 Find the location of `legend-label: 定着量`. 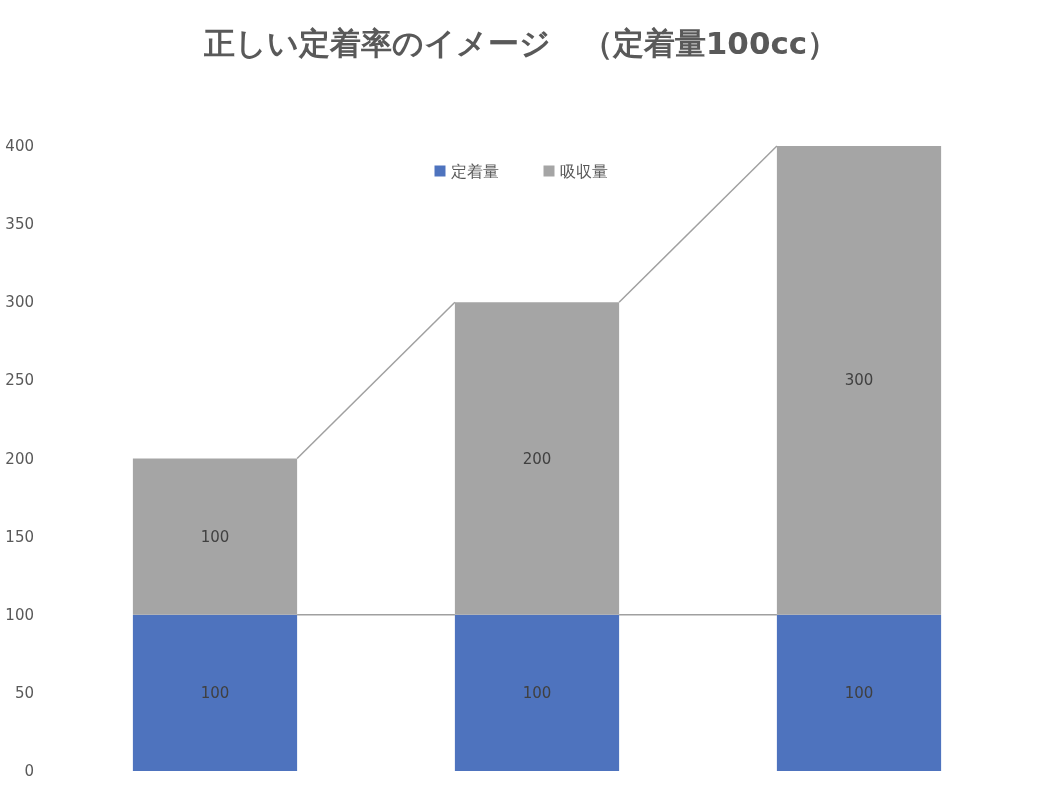

legend-label: 定着量 is located at coordinates (474, 171).